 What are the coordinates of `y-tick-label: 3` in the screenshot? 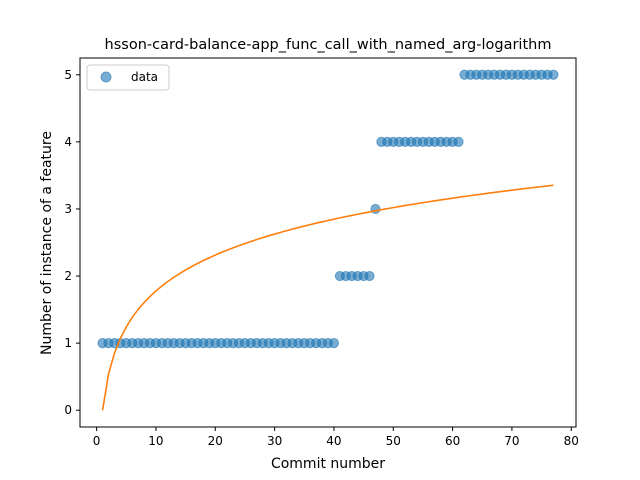 It's located at (68, 209).